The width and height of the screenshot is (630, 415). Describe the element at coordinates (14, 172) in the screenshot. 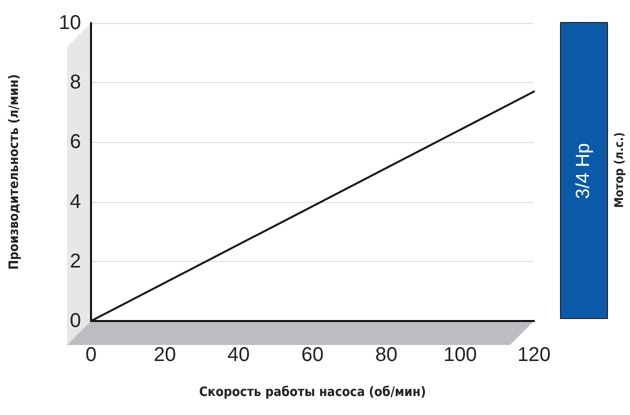

I see `y-axis-title: Производительность (л/мин)` at that location.